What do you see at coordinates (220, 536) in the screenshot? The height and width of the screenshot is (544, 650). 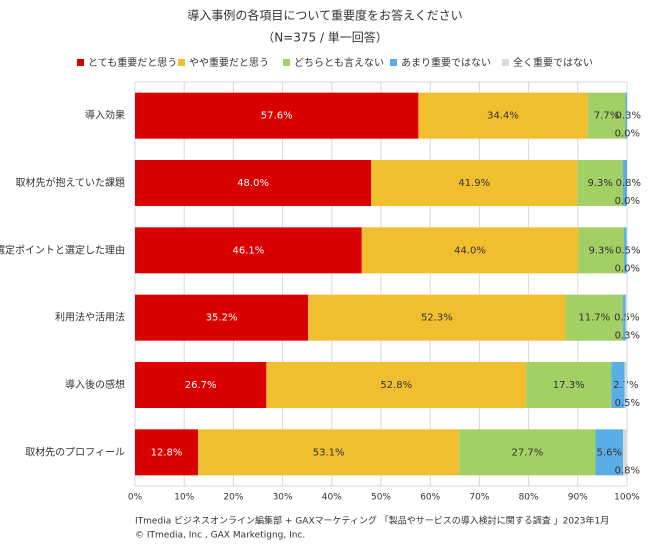 I see `footnote: © ITmedia, Inc , GAX Marketigng, Inc.` at bounding box center [220, 536].